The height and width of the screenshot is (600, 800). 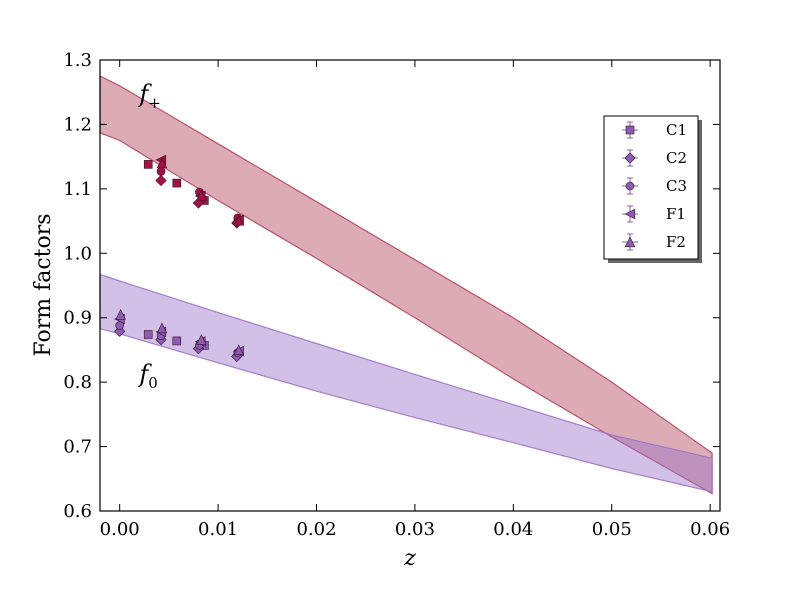 I want to click on legend-marker-F1, so click(x=630, y=214).